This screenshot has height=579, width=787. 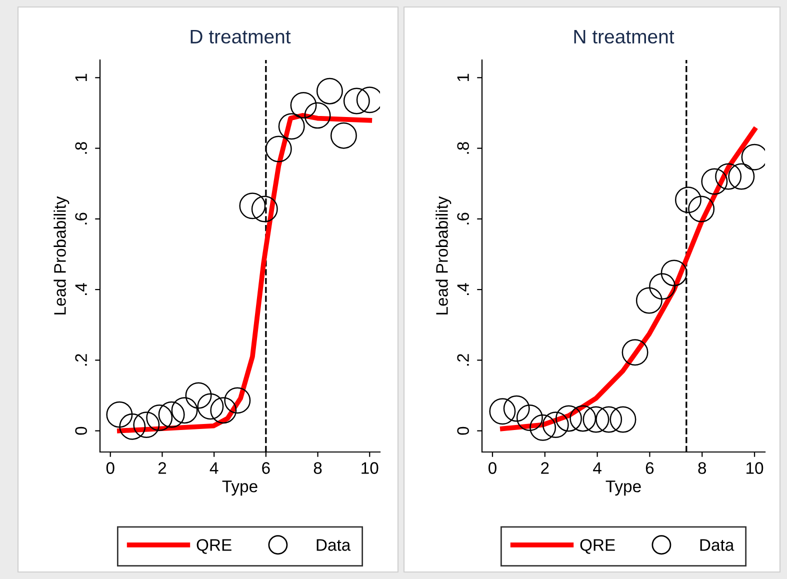 What do you see at coordinates (624, 37) in the screenshot?
I see `chart-title: N treatment` at bounding box center [624, 37].